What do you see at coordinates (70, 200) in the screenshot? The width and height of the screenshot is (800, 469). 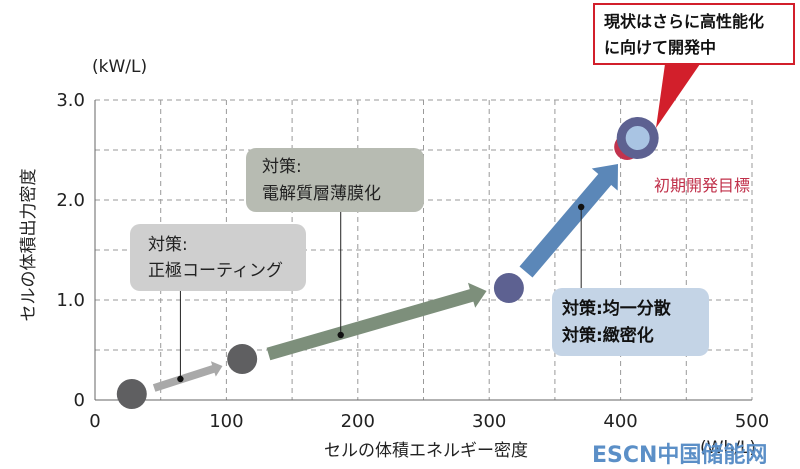 I see `y-tick-label: 2.0` at bounding box center [70, 200].